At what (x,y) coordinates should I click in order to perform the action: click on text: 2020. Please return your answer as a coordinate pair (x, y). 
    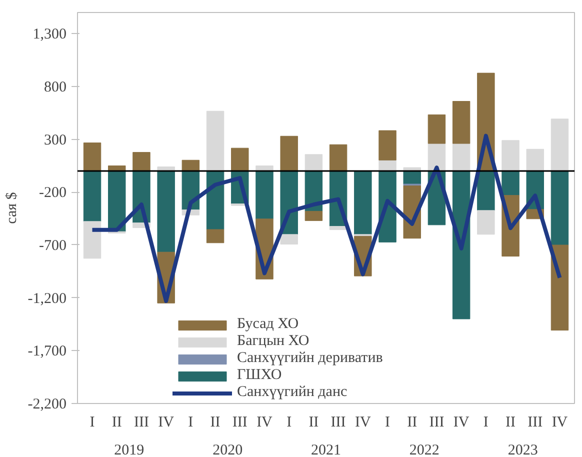
    Looking at the image, I should click on (227, 449).